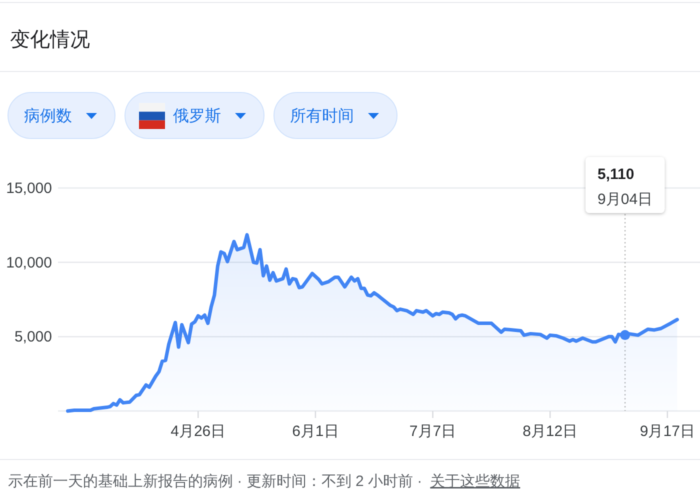  I want to click on title: 变化情况, so click(50, 40).